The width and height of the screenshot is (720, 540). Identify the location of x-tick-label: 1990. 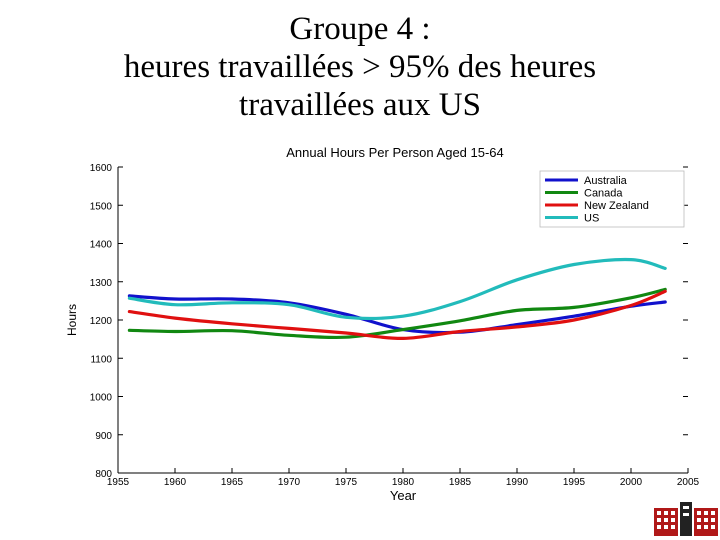
(517, 482).